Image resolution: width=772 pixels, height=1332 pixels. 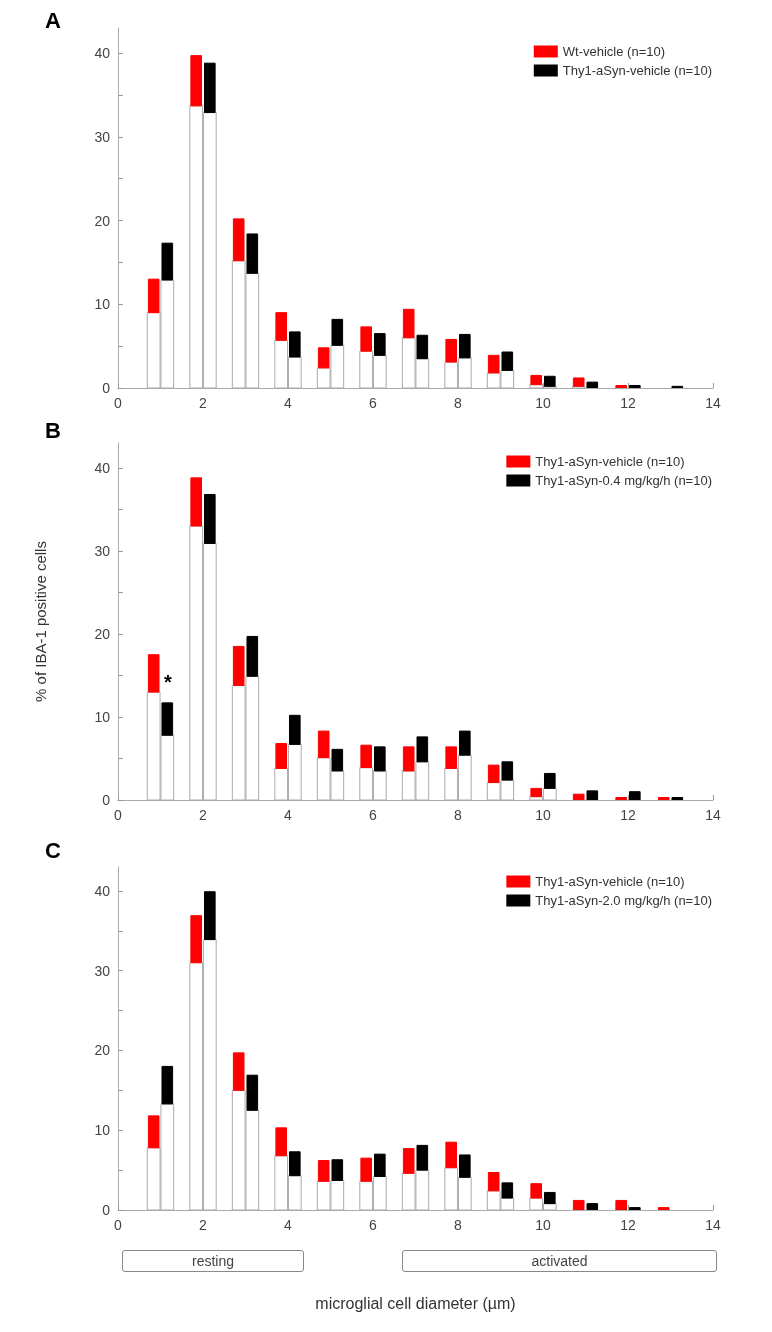 What do you see at coordinates (213, 1261) in the screenshot?
I see `text: resting` at bounding box center [213, 1261].